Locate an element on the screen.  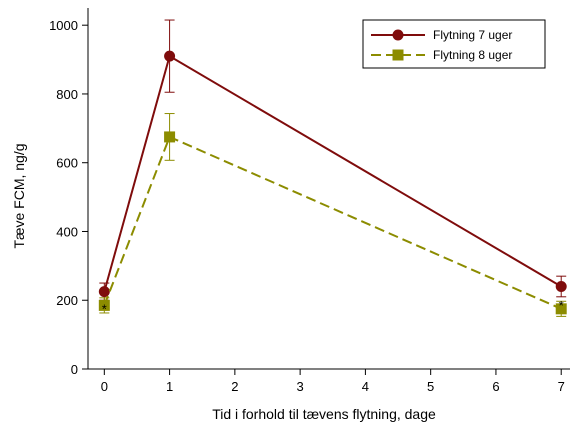
y-tick-label: 600 is located at coordinates (67, 163).